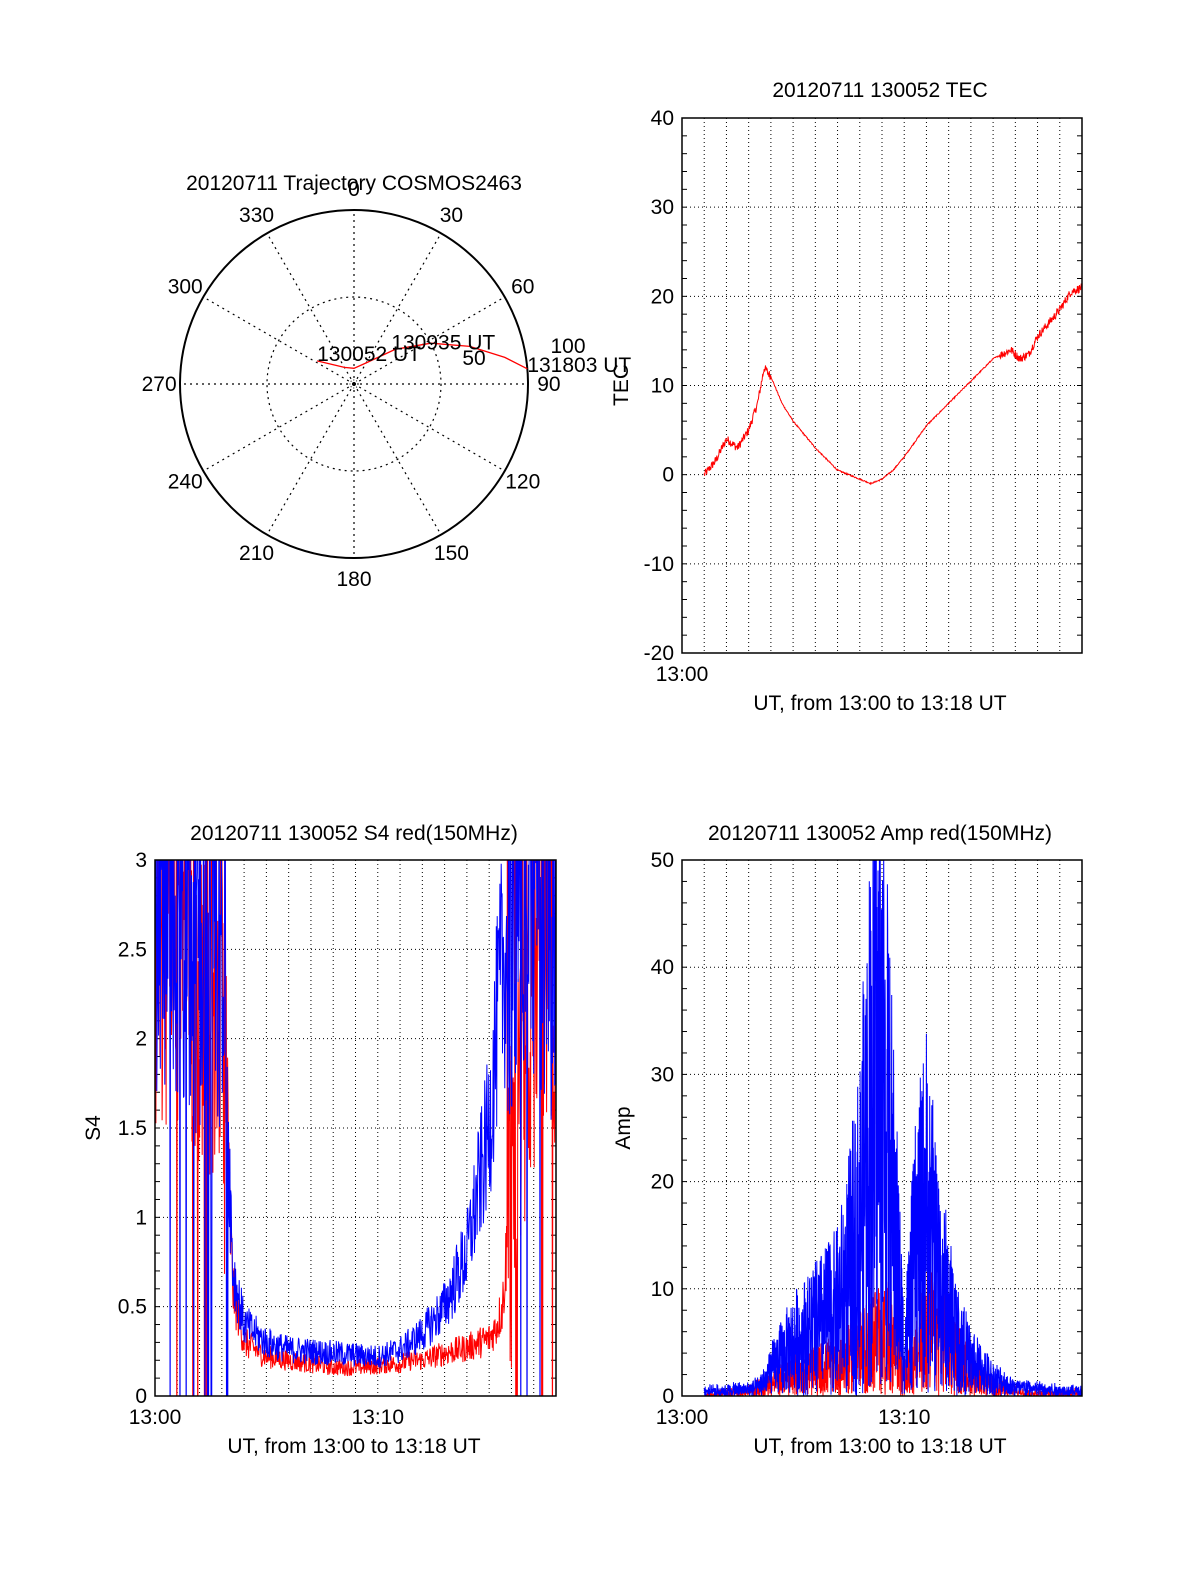 This screenshot has height=1575, width=1200. I want to click on polar-azimuth-label: 300, so click(185, 287).